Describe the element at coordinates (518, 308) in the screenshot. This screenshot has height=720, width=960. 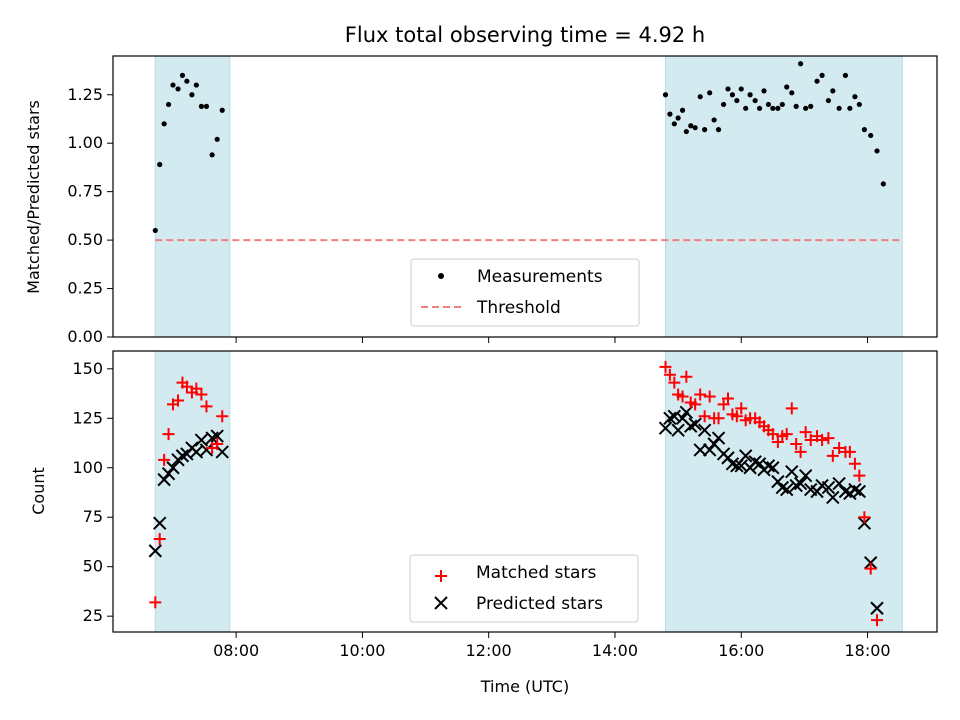
I see `threshold-legend-label: Threshold` at that location.